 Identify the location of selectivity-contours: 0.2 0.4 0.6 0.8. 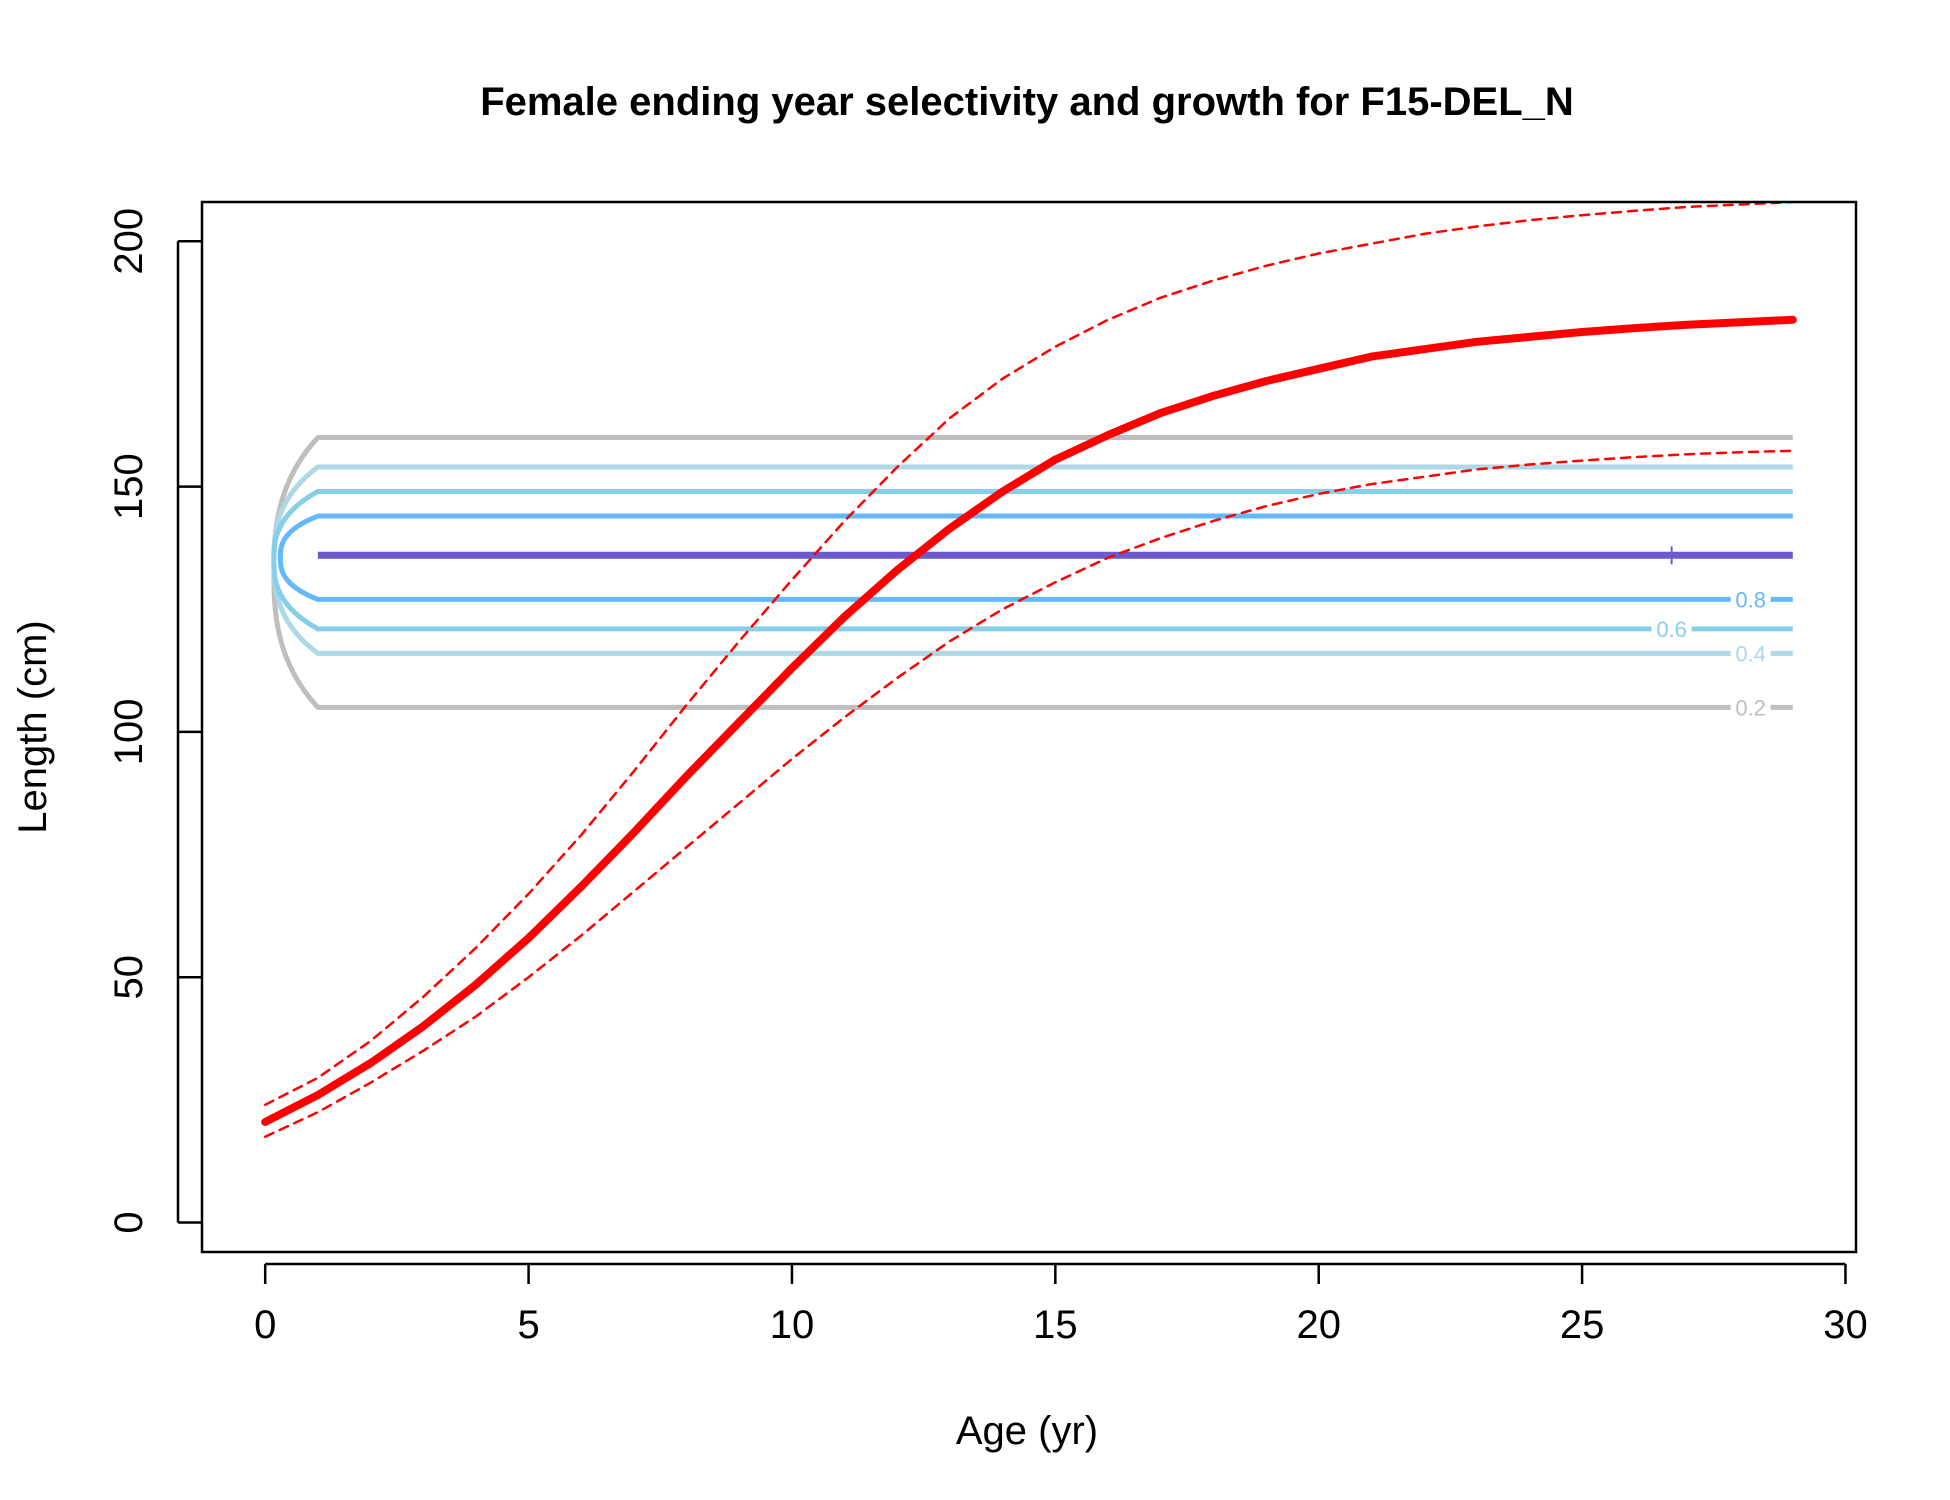
(1032, 578).